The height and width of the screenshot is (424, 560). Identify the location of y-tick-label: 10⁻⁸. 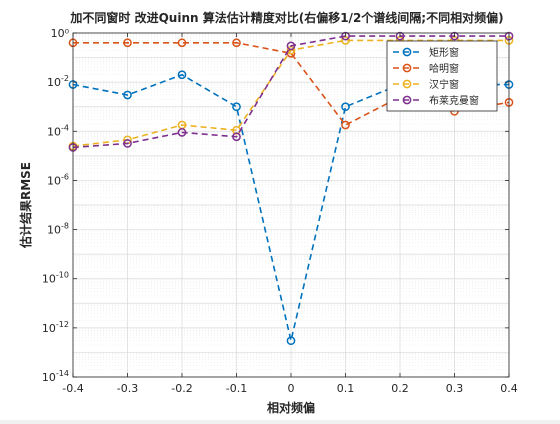
(58, 229).